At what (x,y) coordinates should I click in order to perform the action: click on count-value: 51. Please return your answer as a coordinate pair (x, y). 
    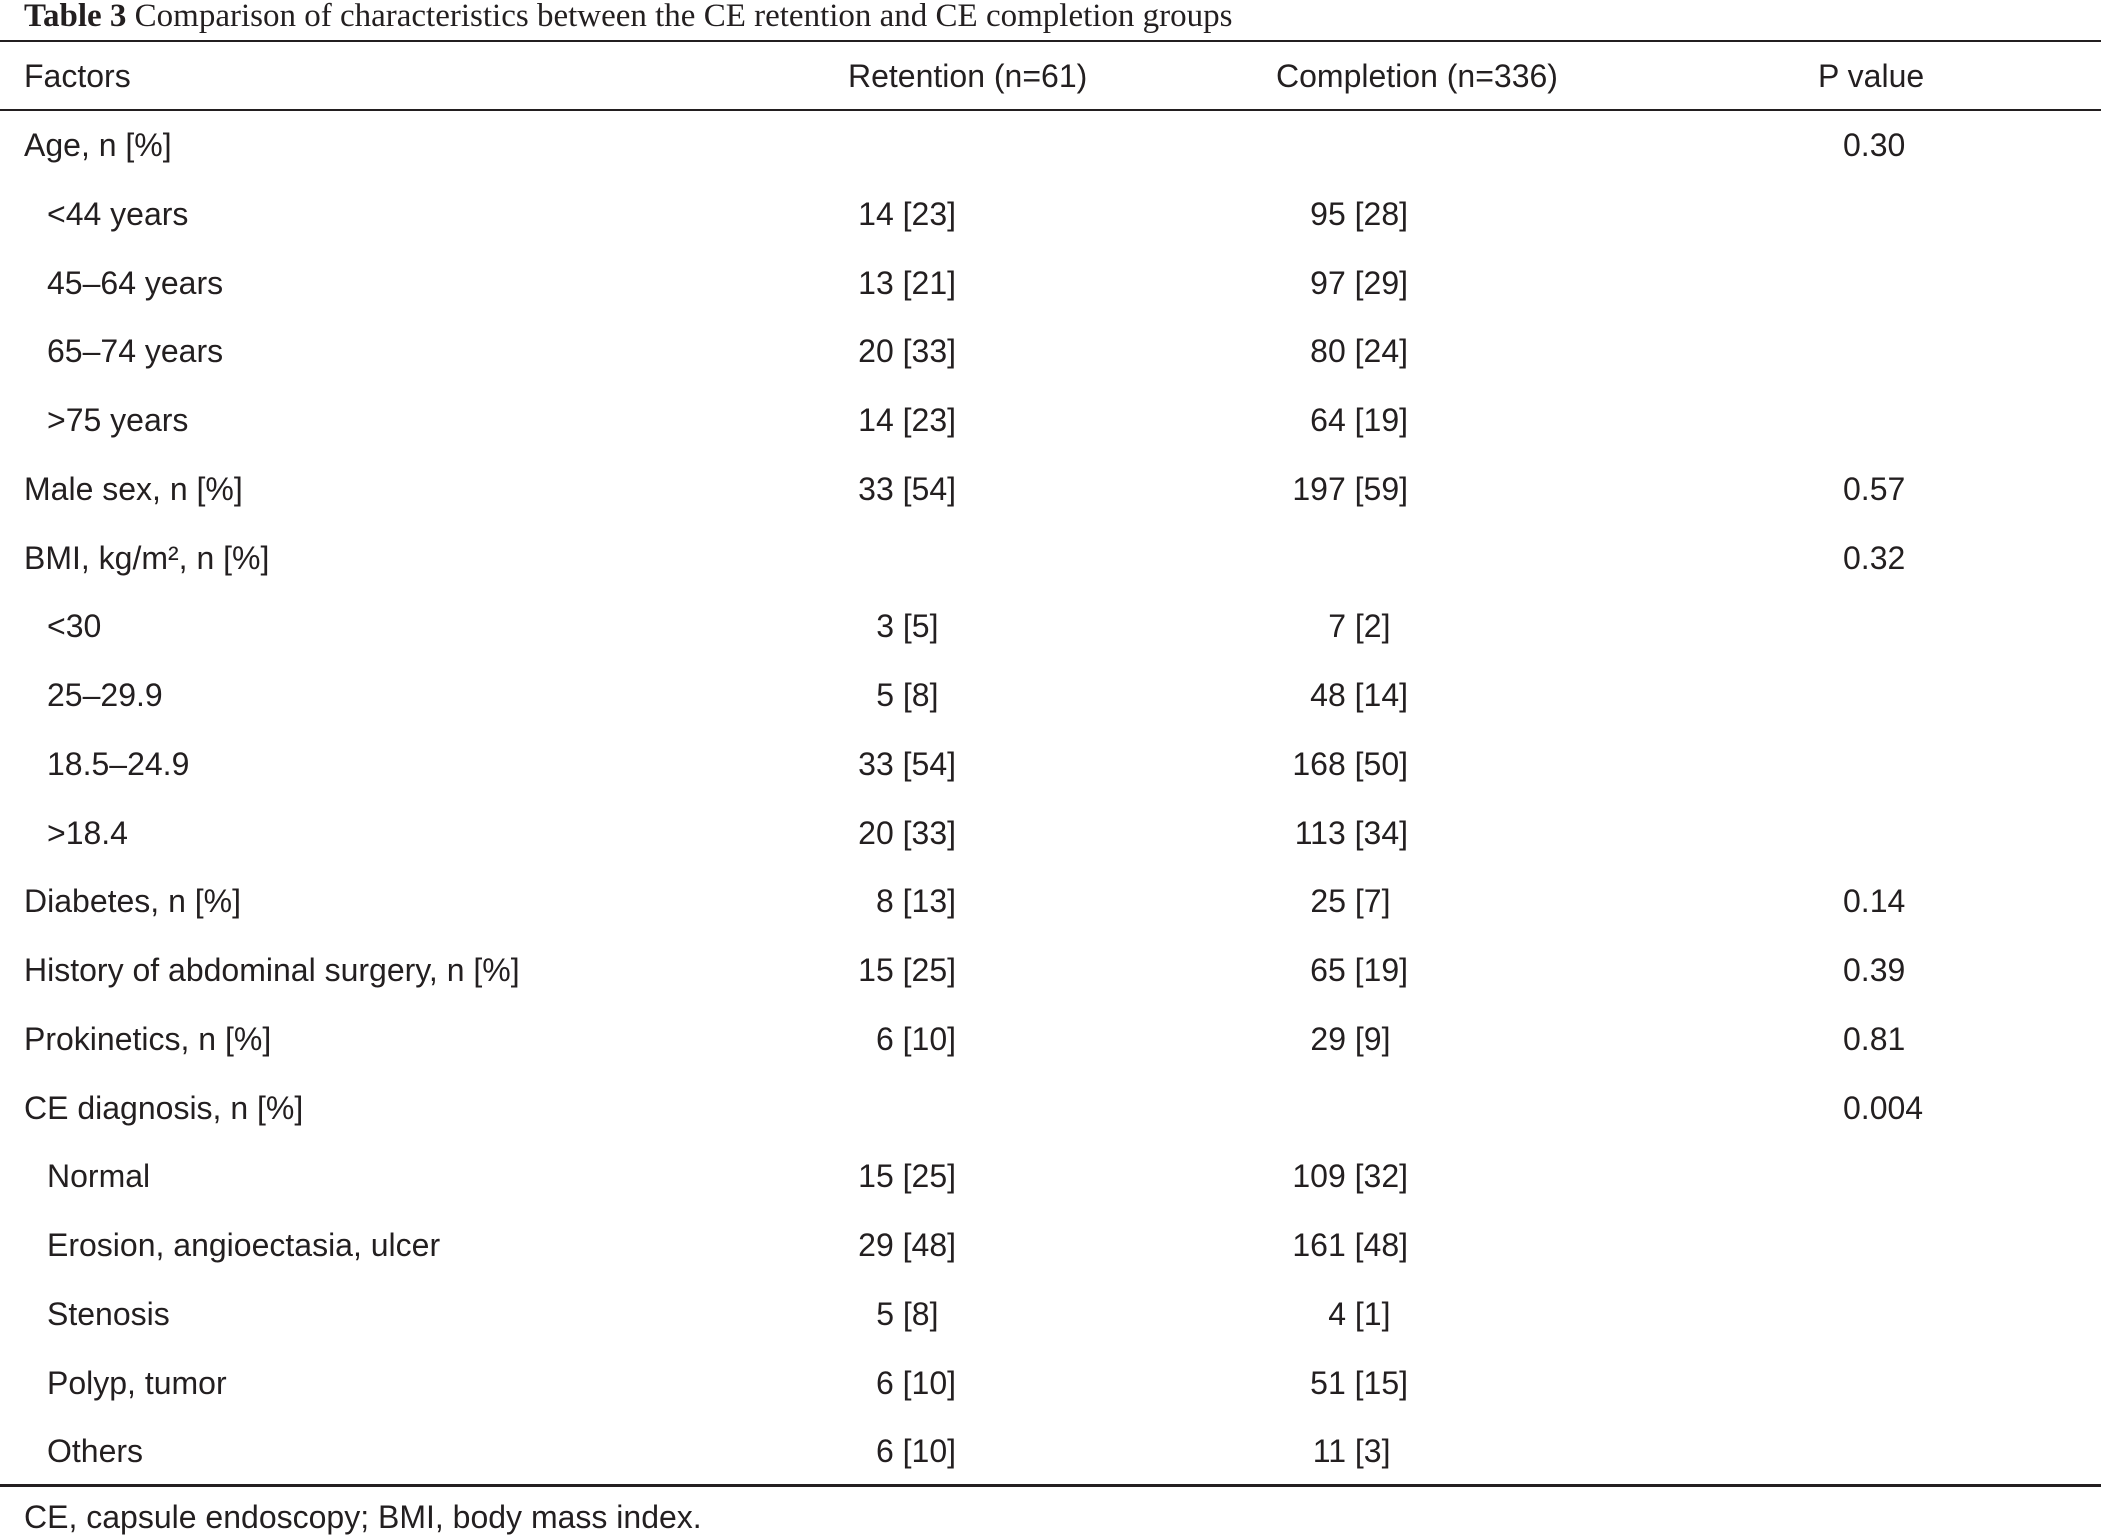
    Looking at the image, I should click on (1328, 1383).